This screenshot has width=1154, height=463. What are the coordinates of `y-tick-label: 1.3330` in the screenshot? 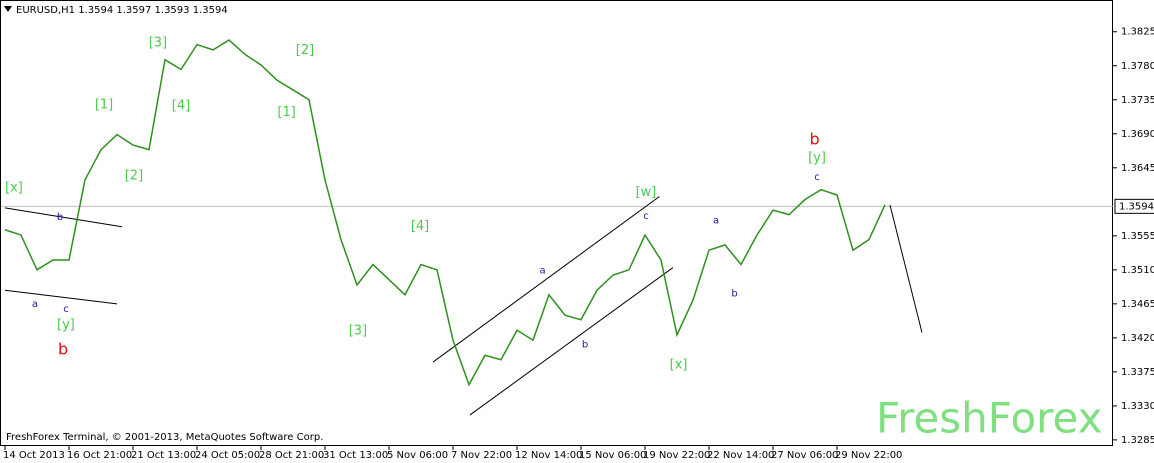 It's located at (1137, 406).